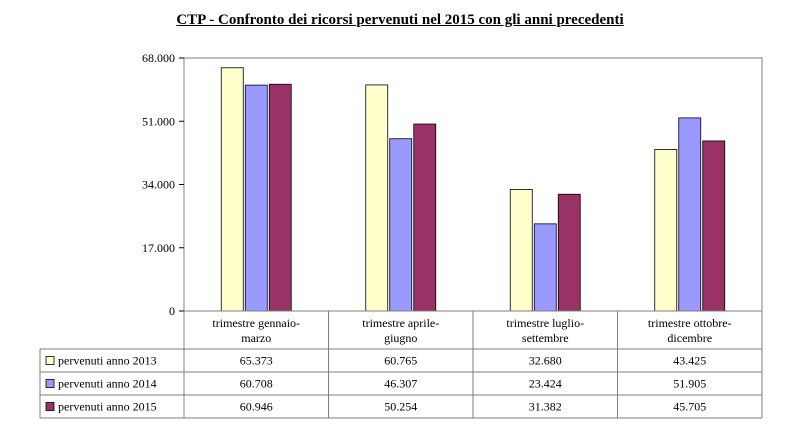 Image resolution: width=800 pixels, height=431 pixels. What do you see at coordinates (158, 121) in the screenshot?
I see `y-tick-label: 51.000` at bounding box center [158, 121].